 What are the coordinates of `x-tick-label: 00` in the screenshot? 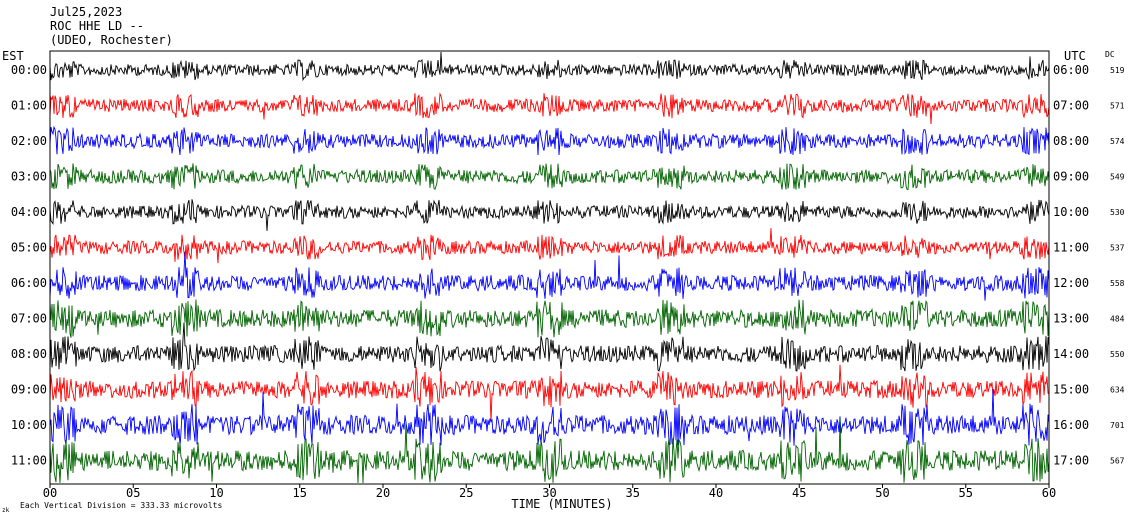 It's located at (50, 493).